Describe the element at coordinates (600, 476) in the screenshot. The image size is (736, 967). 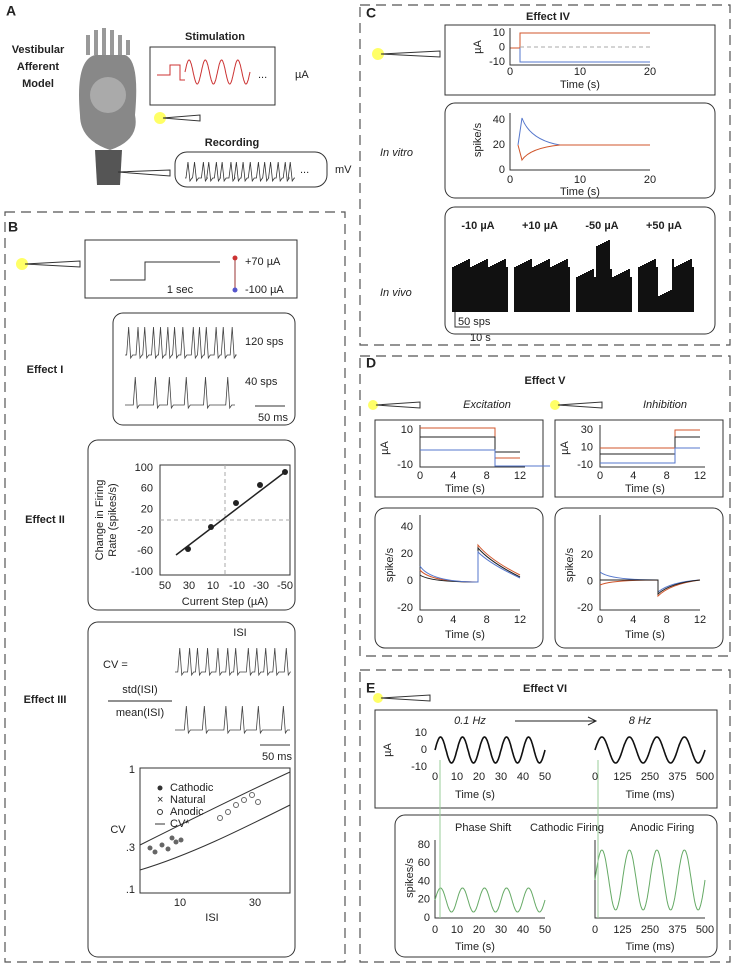
I see `x-tick-label: 0` at that location.